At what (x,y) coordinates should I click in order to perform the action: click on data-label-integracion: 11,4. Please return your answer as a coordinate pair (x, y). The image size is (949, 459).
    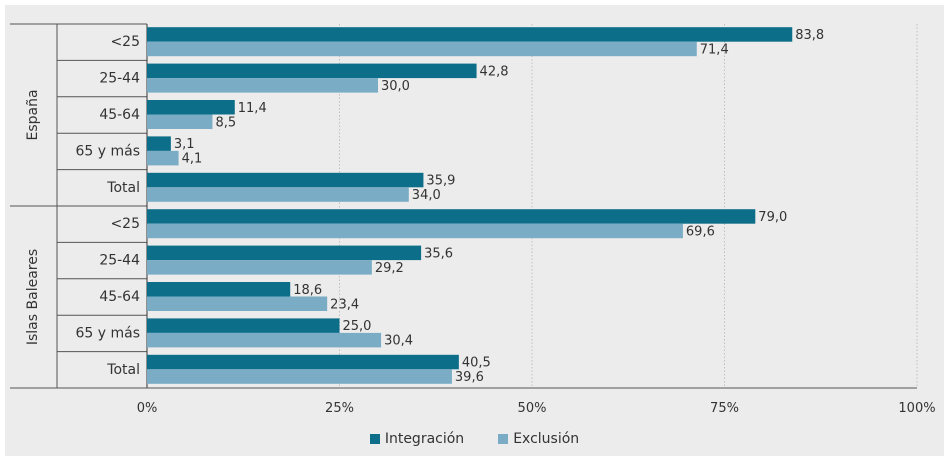
    Looking at the image, I should click on (252, 108).